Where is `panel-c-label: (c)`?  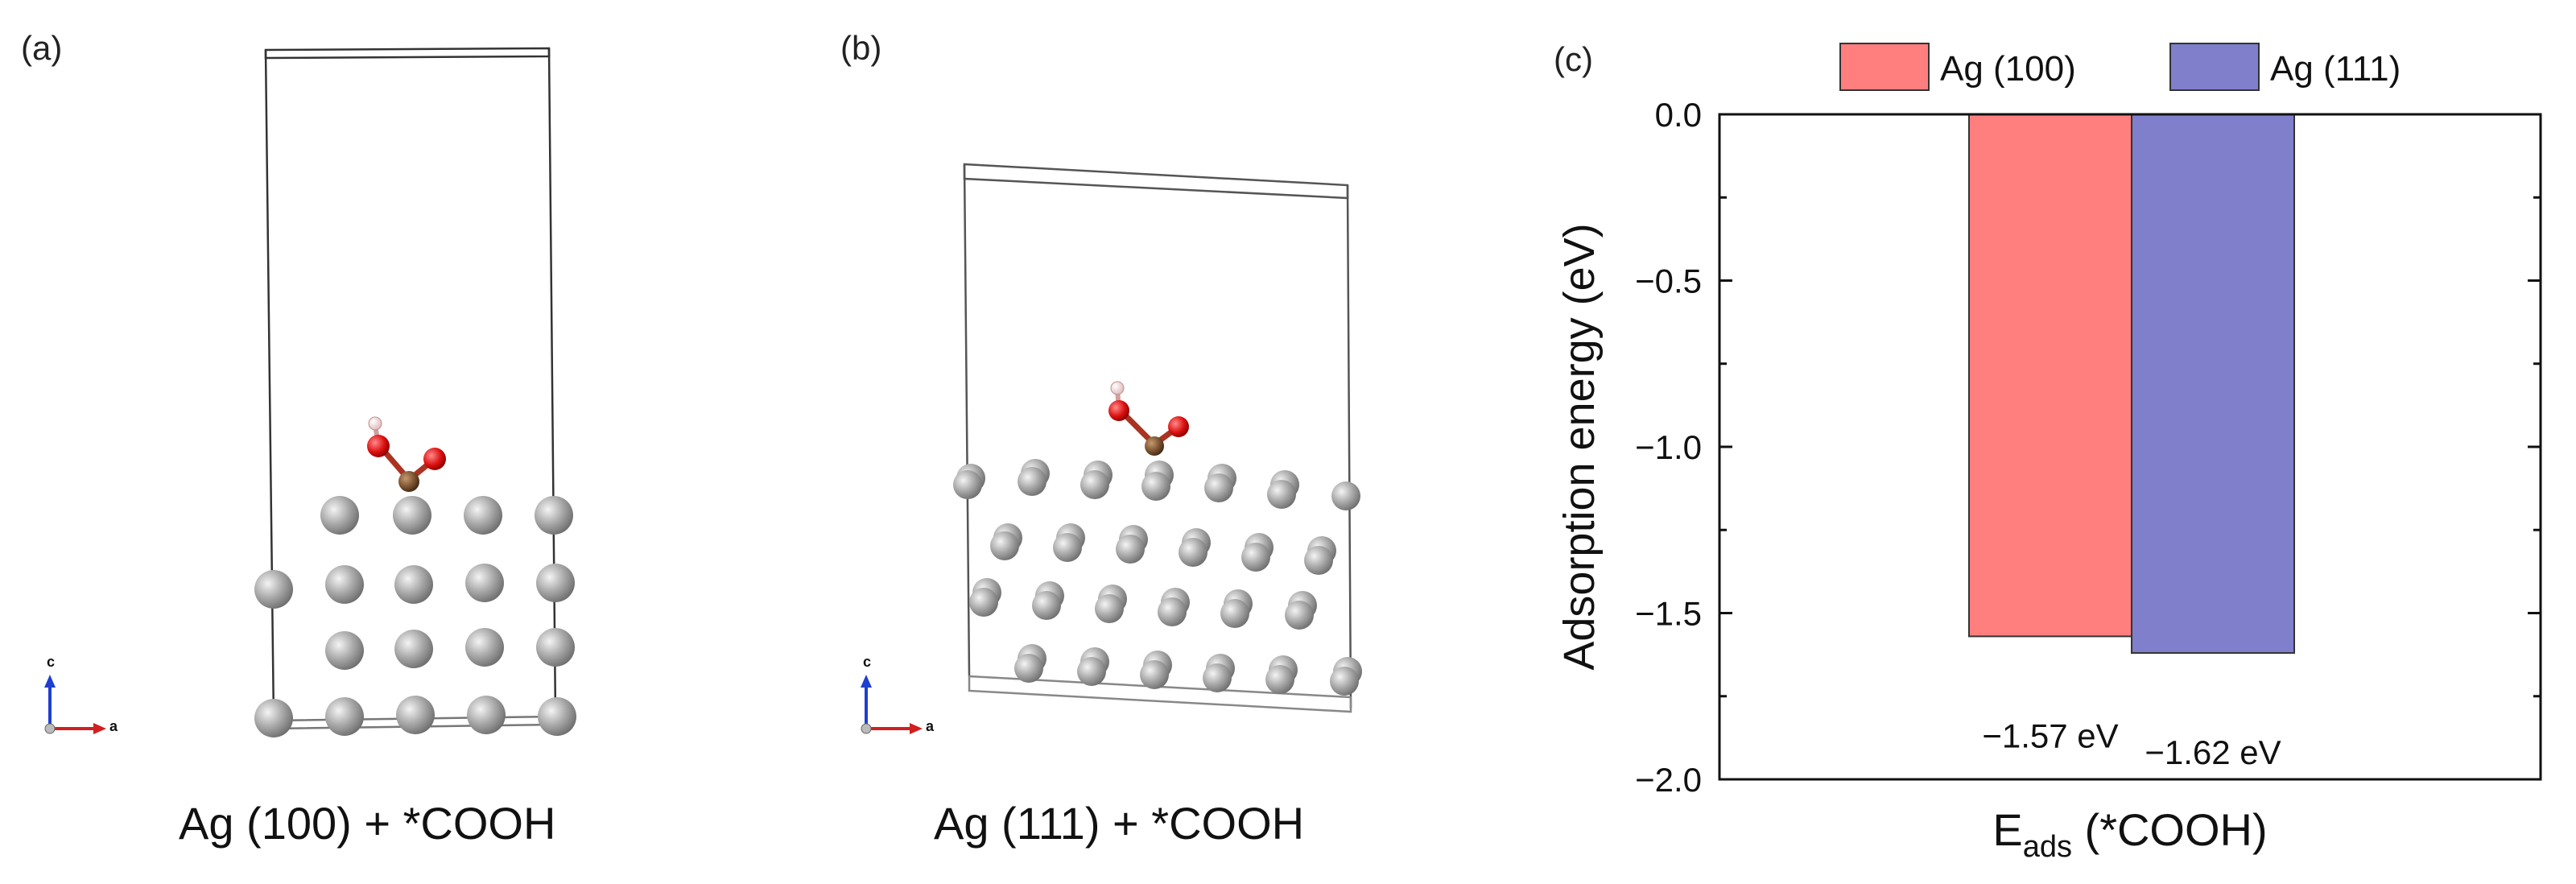 panel-c-label: (c) is located at coordinates (1573, 59).